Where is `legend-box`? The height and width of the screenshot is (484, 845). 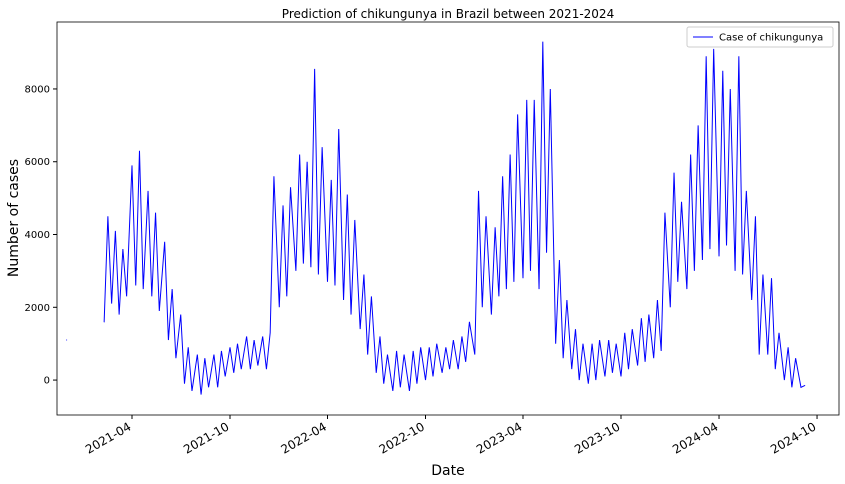 legend-box is located at coordinates (760, 37).